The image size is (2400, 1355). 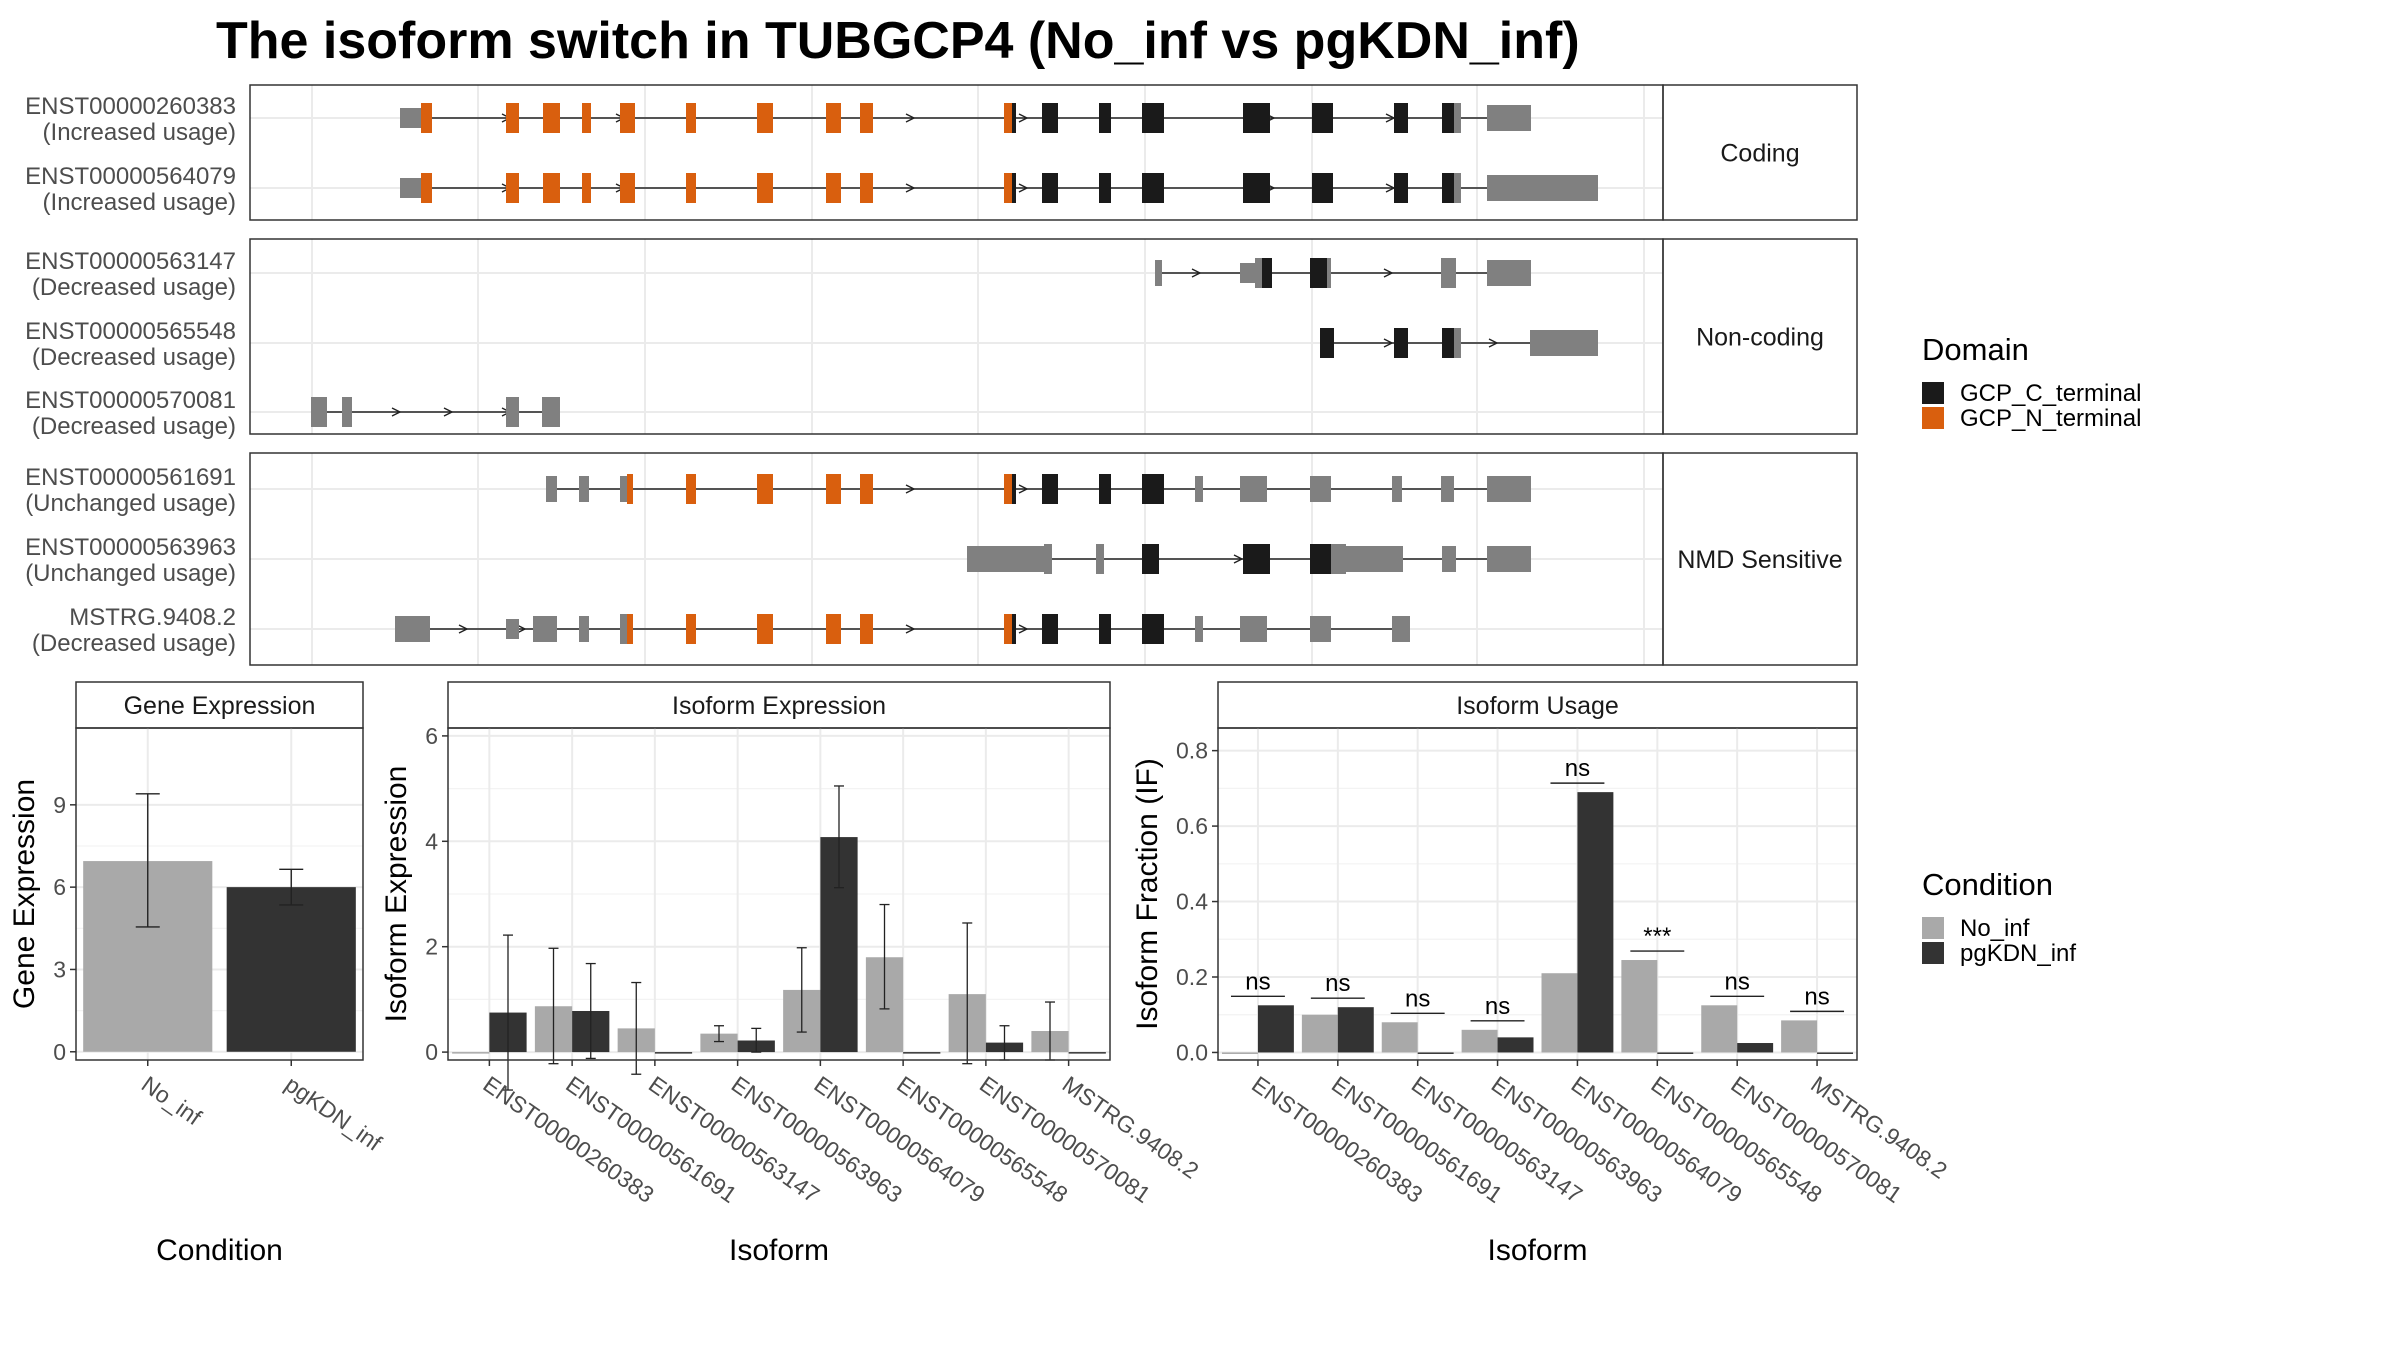 What do you see at coordinates (59, 969) in the screenshot?
I see `y-tick-label: 3` at bounding box center [59, 969].